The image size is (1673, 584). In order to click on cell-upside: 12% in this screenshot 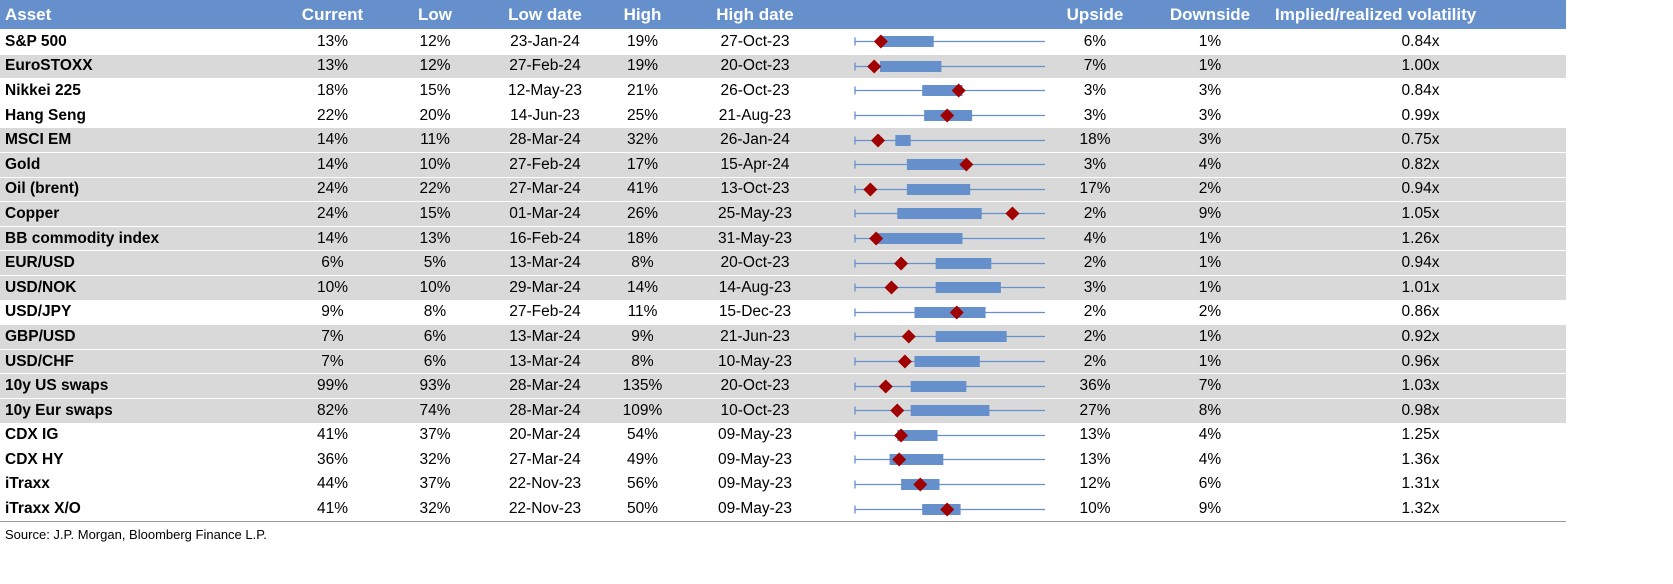, I will do `click(1095, 484)`.